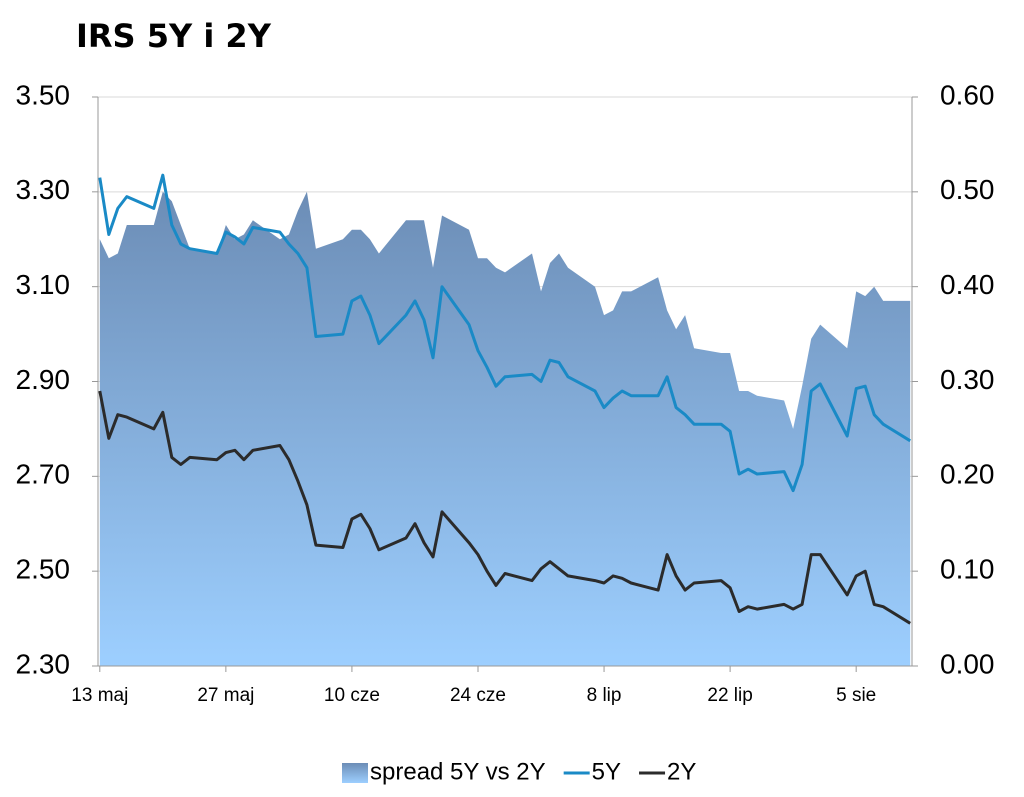  Describe the element at coordinates (967, 663) in the screenshot. I see `y2-tick-label: 0.00` at that location.